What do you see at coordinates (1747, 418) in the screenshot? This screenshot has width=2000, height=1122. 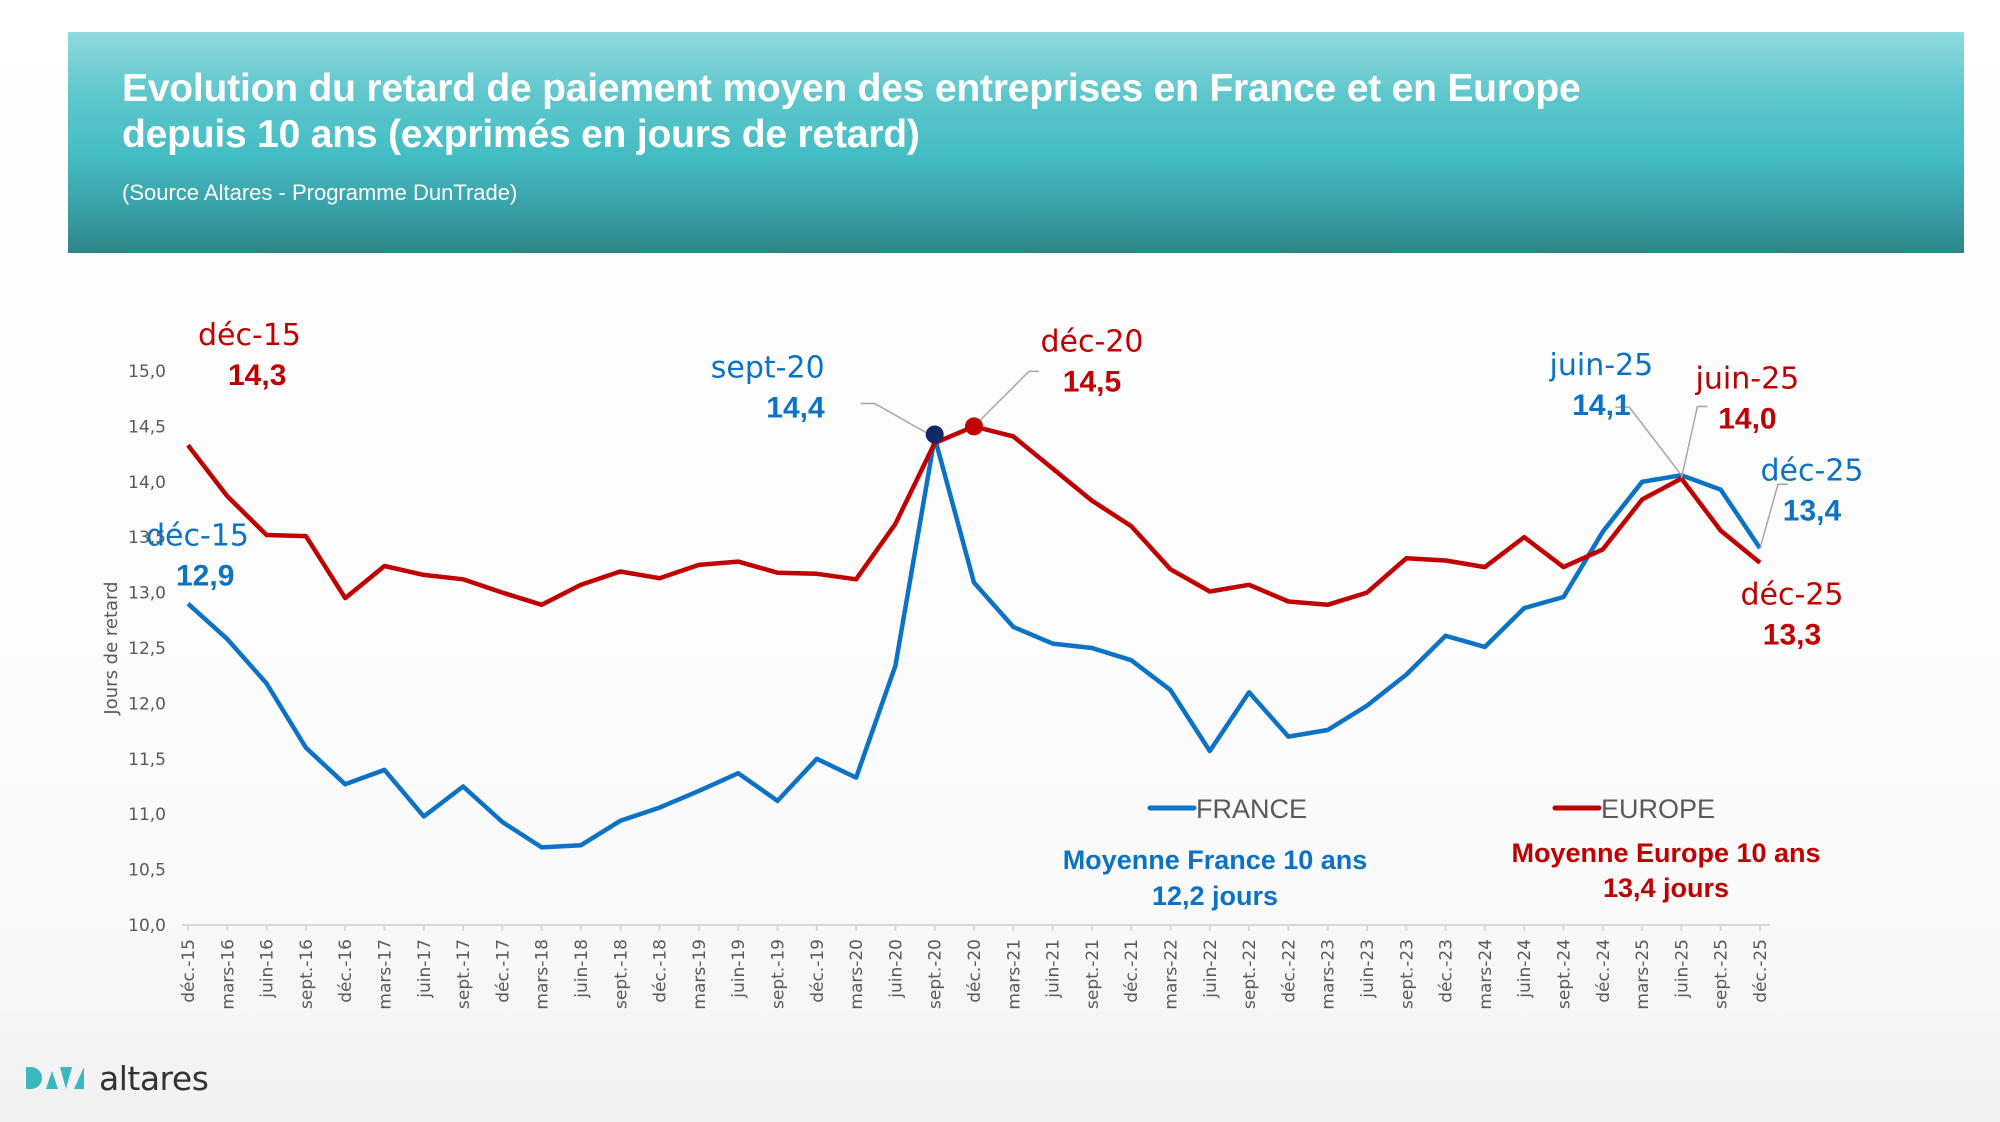 I see `annotation-value-label: 14,0` at bounding box center [1747, 418].